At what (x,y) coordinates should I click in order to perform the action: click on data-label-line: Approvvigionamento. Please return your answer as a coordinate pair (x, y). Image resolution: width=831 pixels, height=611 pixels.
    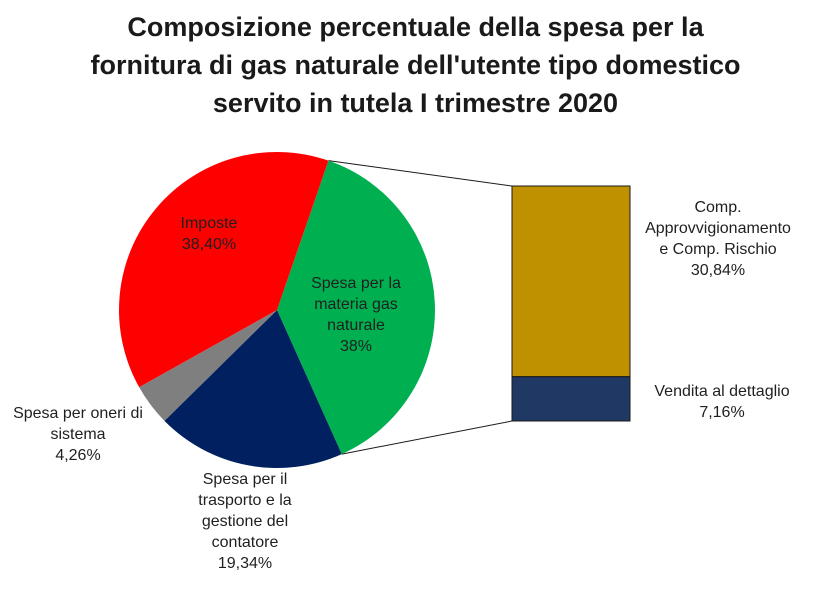
    Looking at the image, I should click on (718, 228).